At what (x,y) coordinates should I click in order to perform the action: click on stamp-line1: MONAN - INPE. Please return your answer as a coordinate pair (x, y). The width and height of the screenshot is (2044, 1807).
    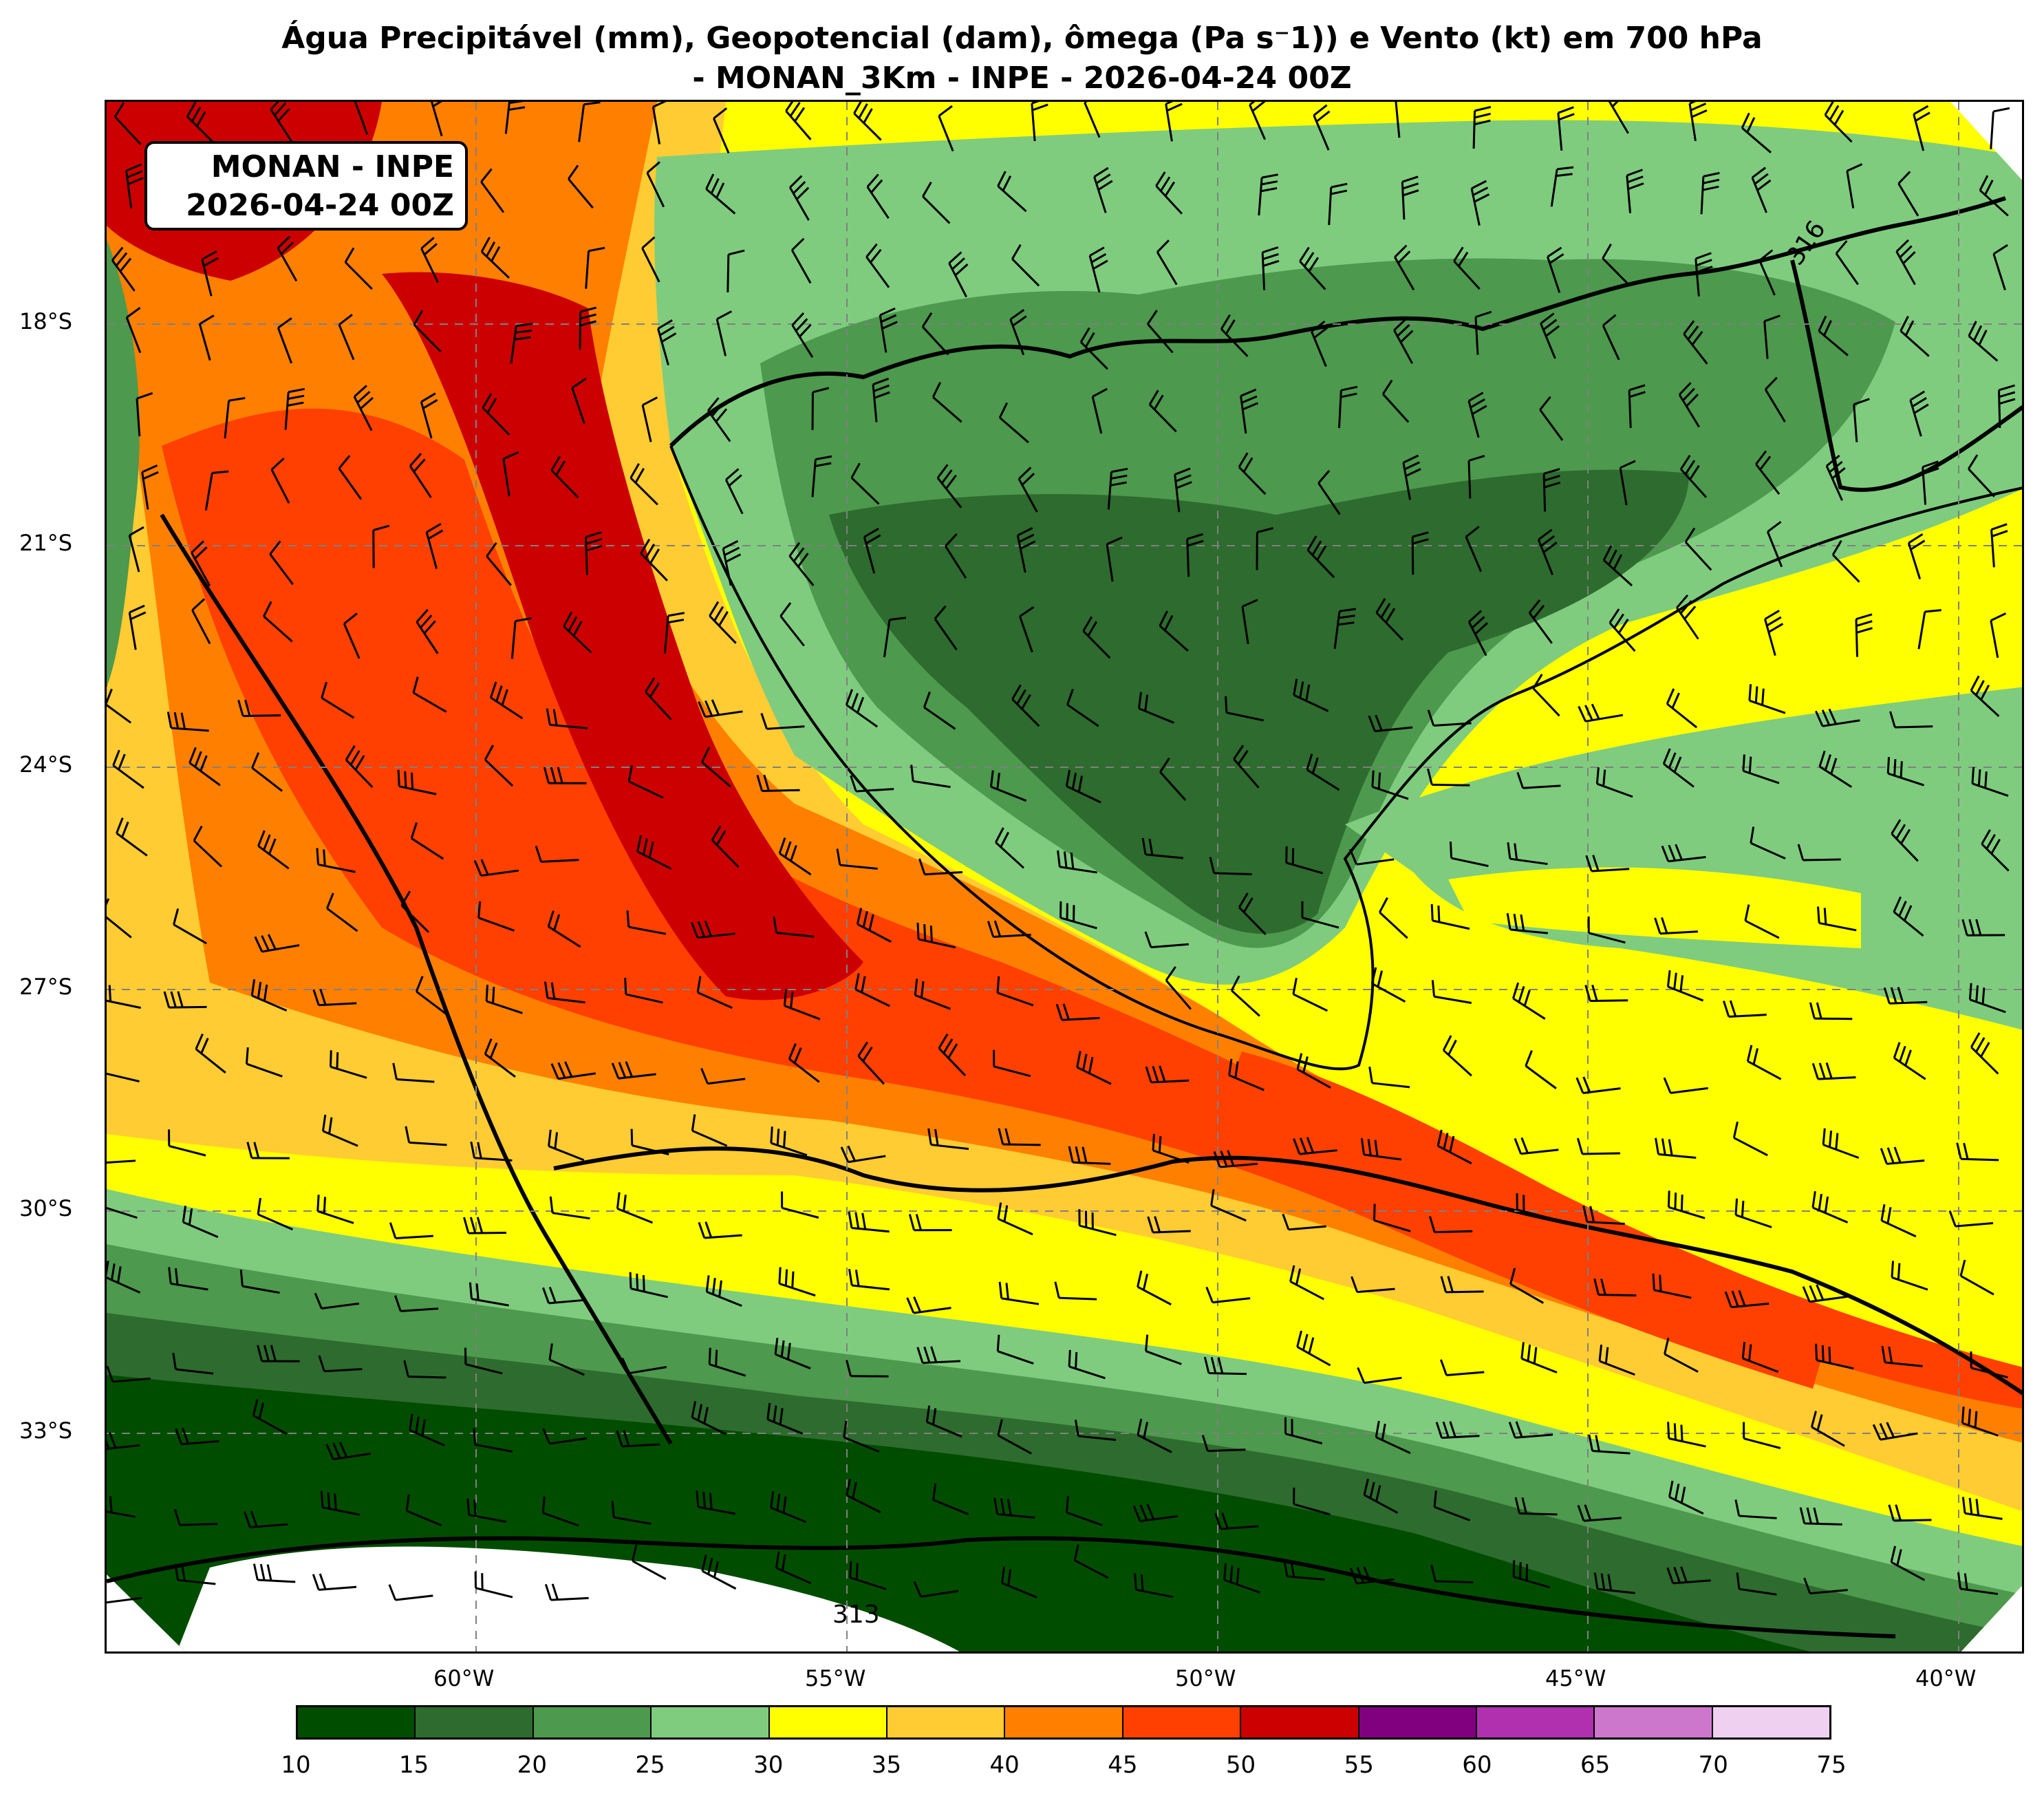
    Looking at the image, I should click on (332, 166).